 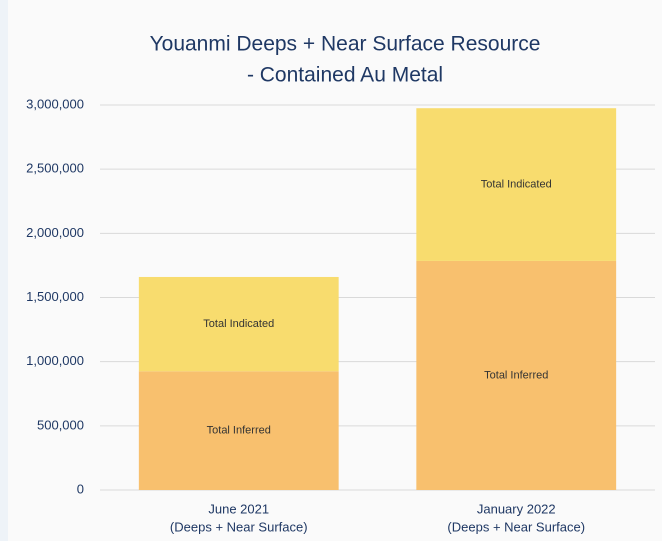 I want to click on y-tick-label: 3,000,000, so click(x=55, y=103).